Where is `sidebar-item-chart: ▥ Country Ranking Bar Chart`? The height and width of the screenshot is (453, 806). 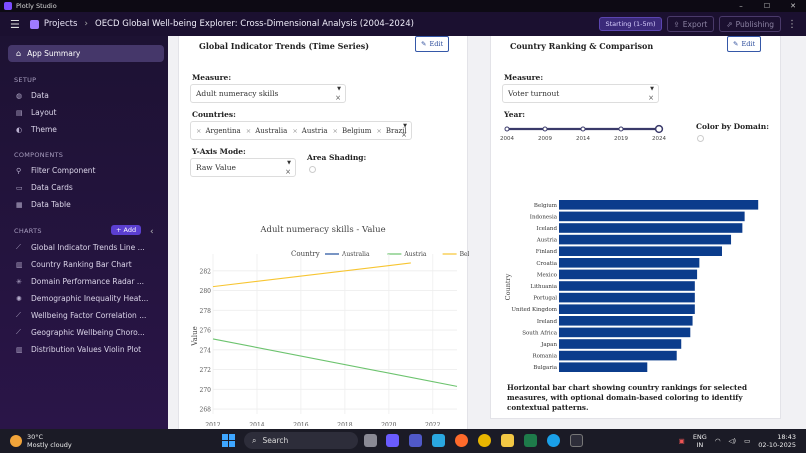 sidebar-item-chart: ▥ Country Ranking Bar Chart is located at coordinates (74, 264).